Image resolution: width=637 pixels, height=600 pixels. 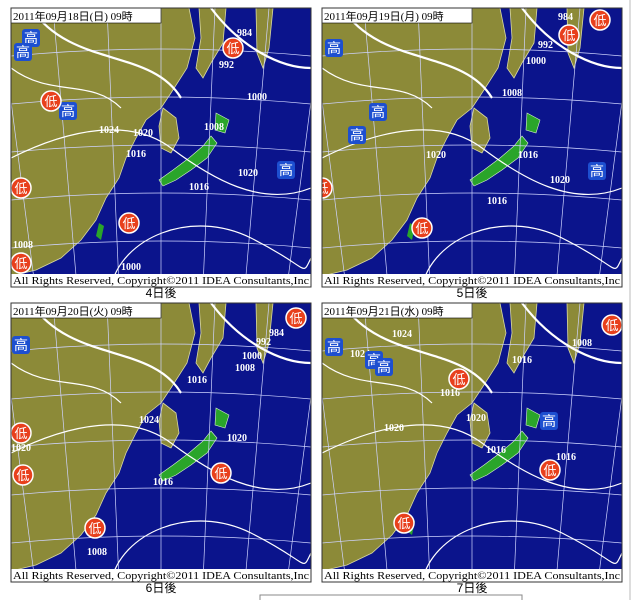 What do you see at coordinates (161, 588) in the screenshot?
I see `caption: 6日後` at bounding box center [161, 588].